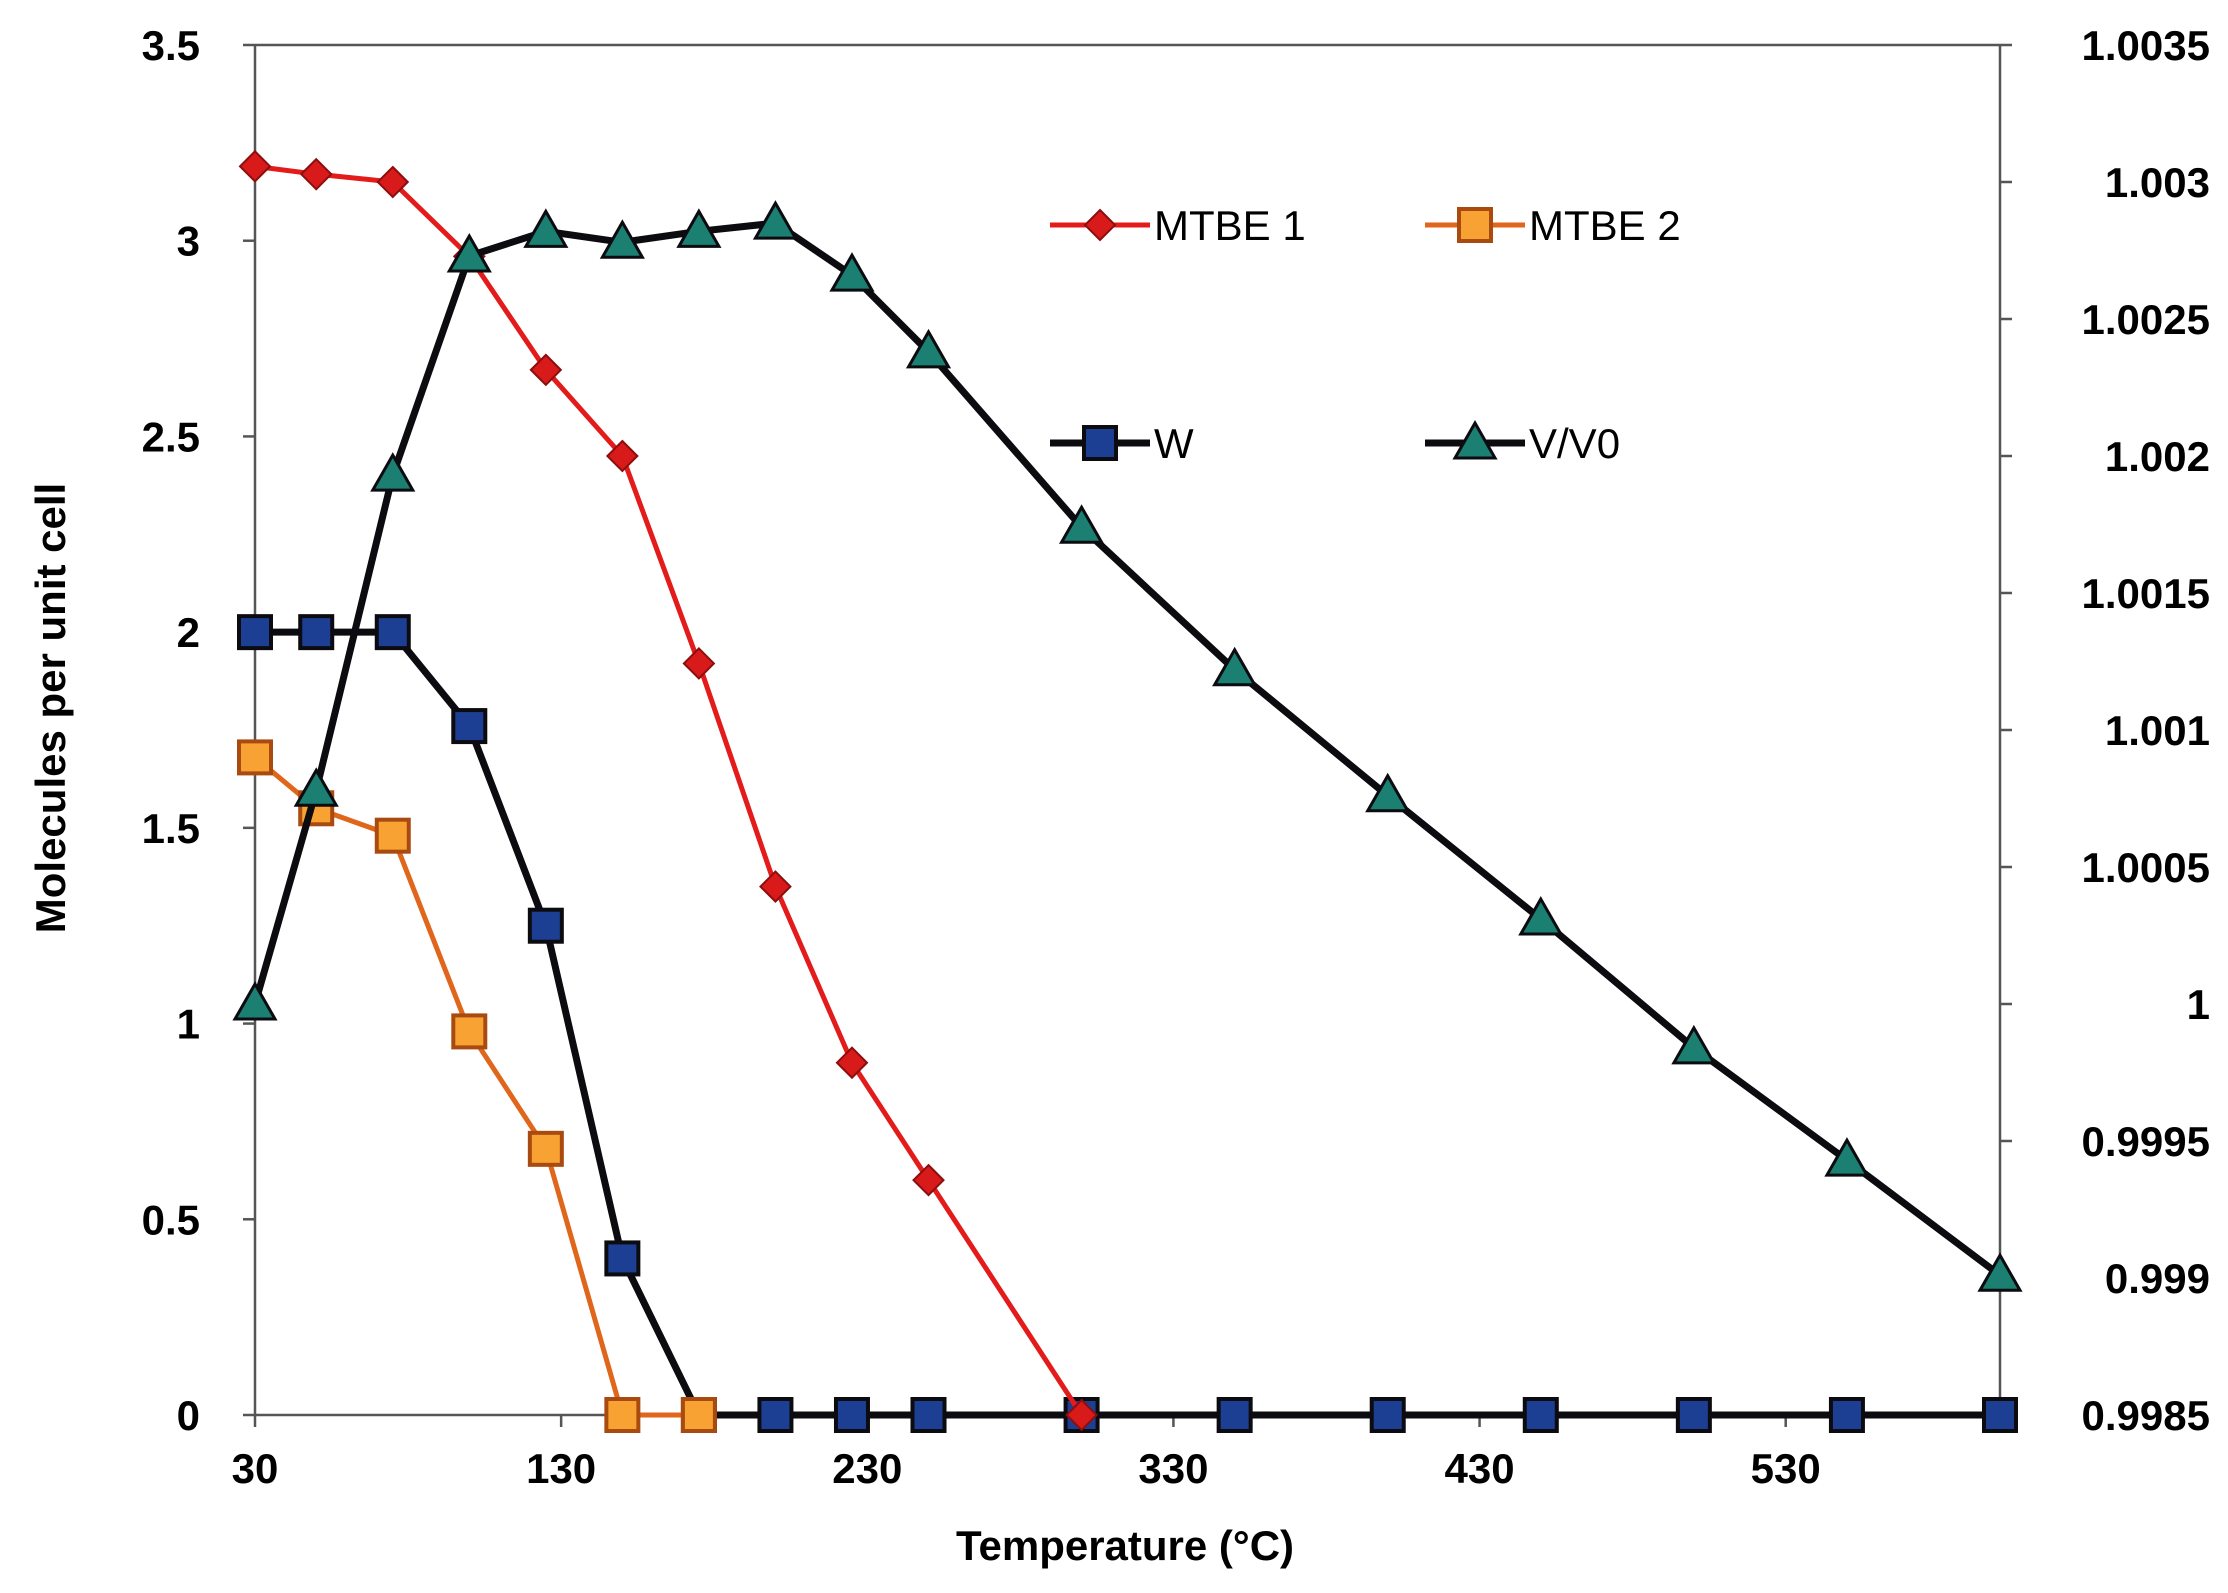 The image size is (2228, 1593). I want to click on y2-tick-label: 1.002, so click(2157, 456).